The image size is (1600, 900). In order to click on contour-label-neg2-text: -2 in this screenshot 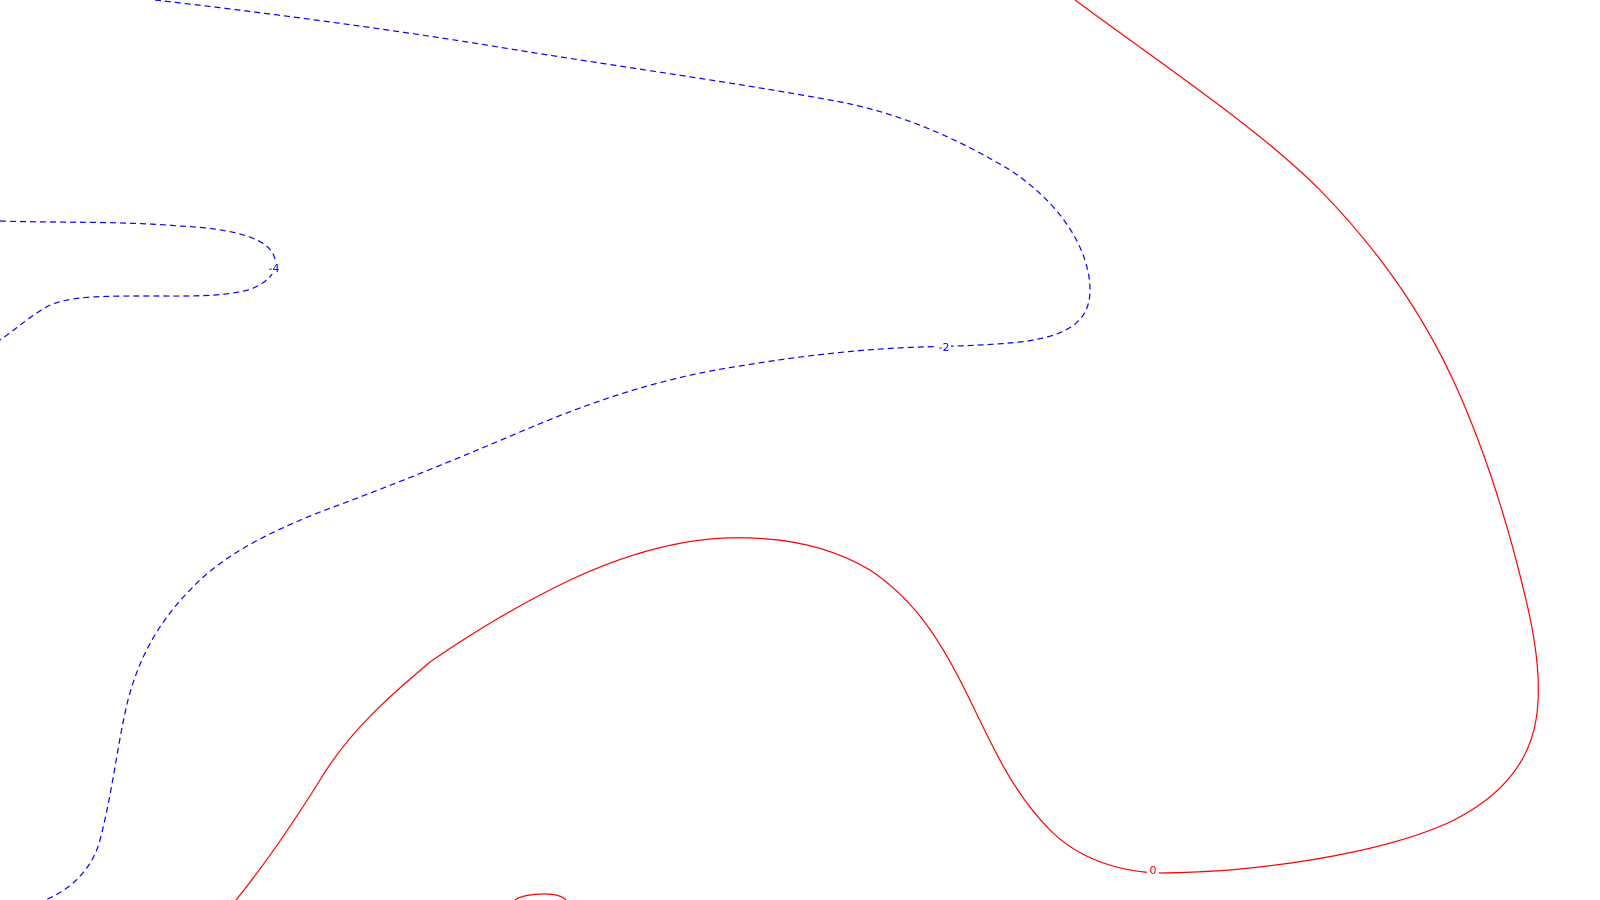, I will do `click(944, 347)`.